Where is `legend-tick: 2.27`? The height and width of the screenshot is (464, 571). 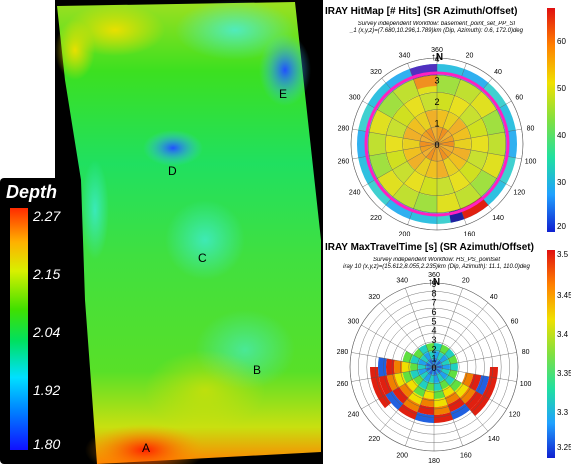
legend-tick: 2.27 is located at coordinates (47, 216).